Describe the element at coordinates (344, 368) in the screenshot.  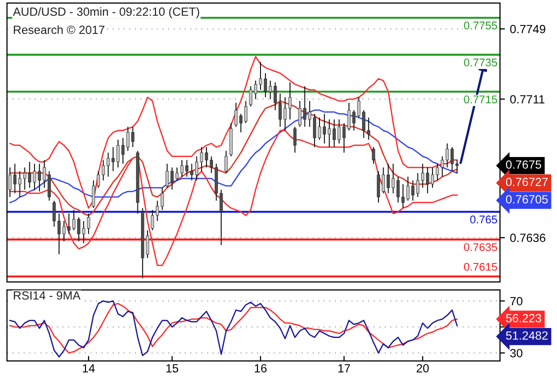
I see `x-tick-label: 17` at that location.